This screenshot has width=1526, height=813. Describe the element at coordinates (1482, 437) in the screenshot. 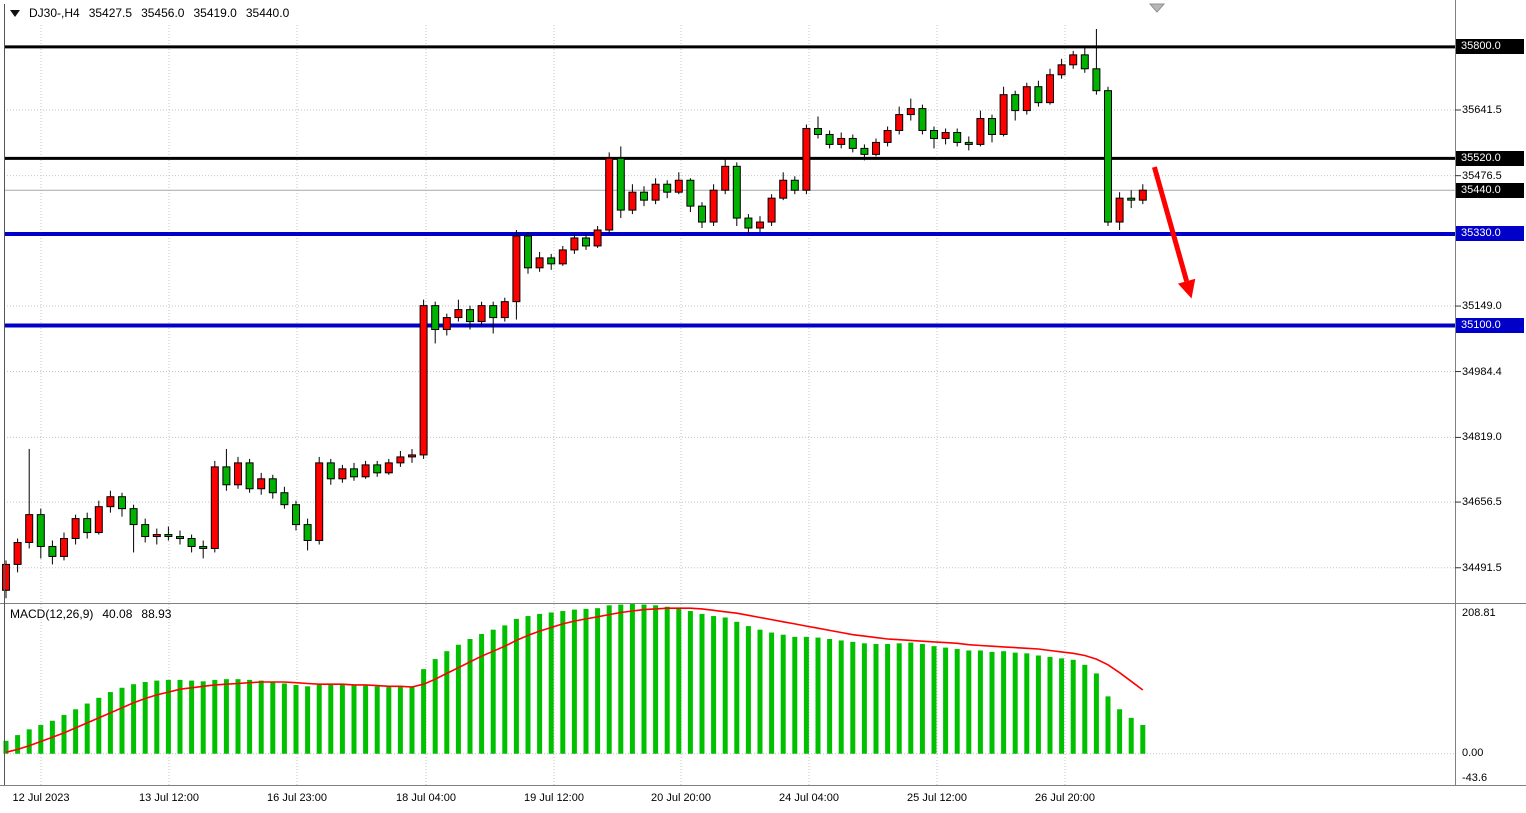

I see `price-axis-tick: 34819.0` at that location.